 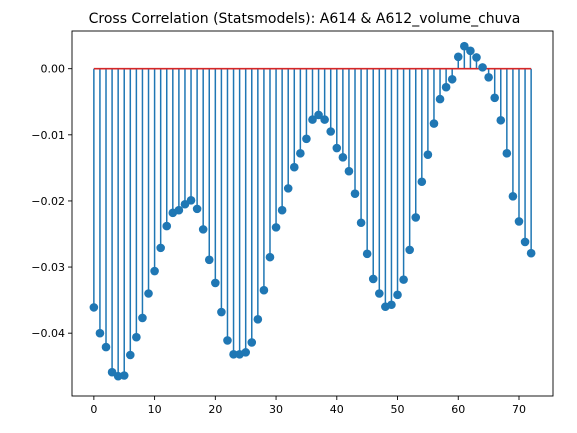 I want to click on x-tick-label: 40, so click(x=337, y=409).